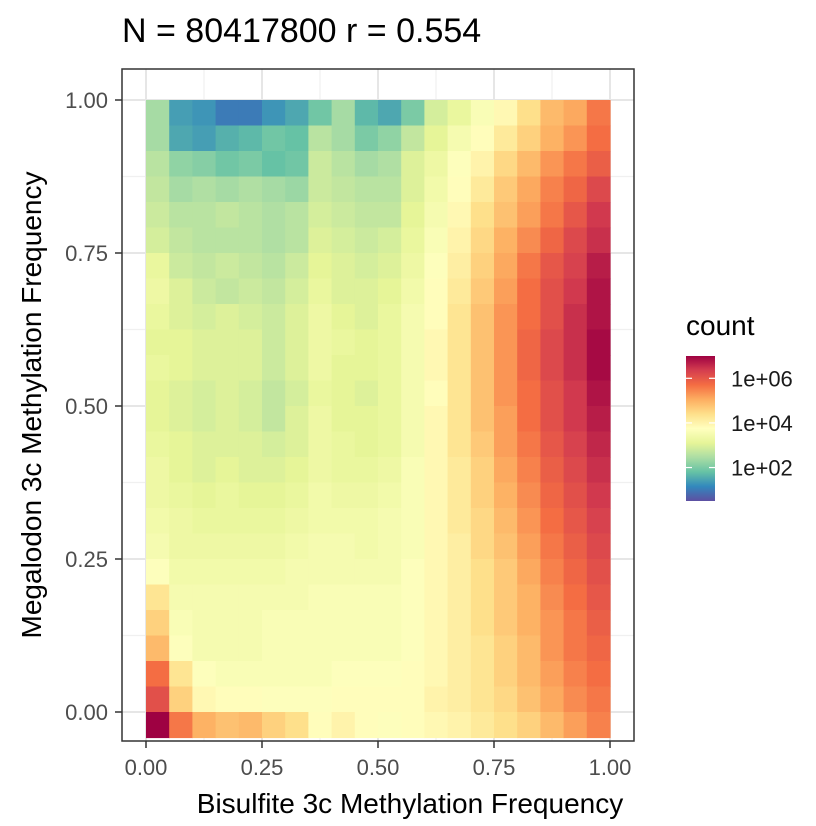  What do you see at coordinates (700, 428) in the screenshot?
I see `legend-color-bar` at bounding box center [700, 428].